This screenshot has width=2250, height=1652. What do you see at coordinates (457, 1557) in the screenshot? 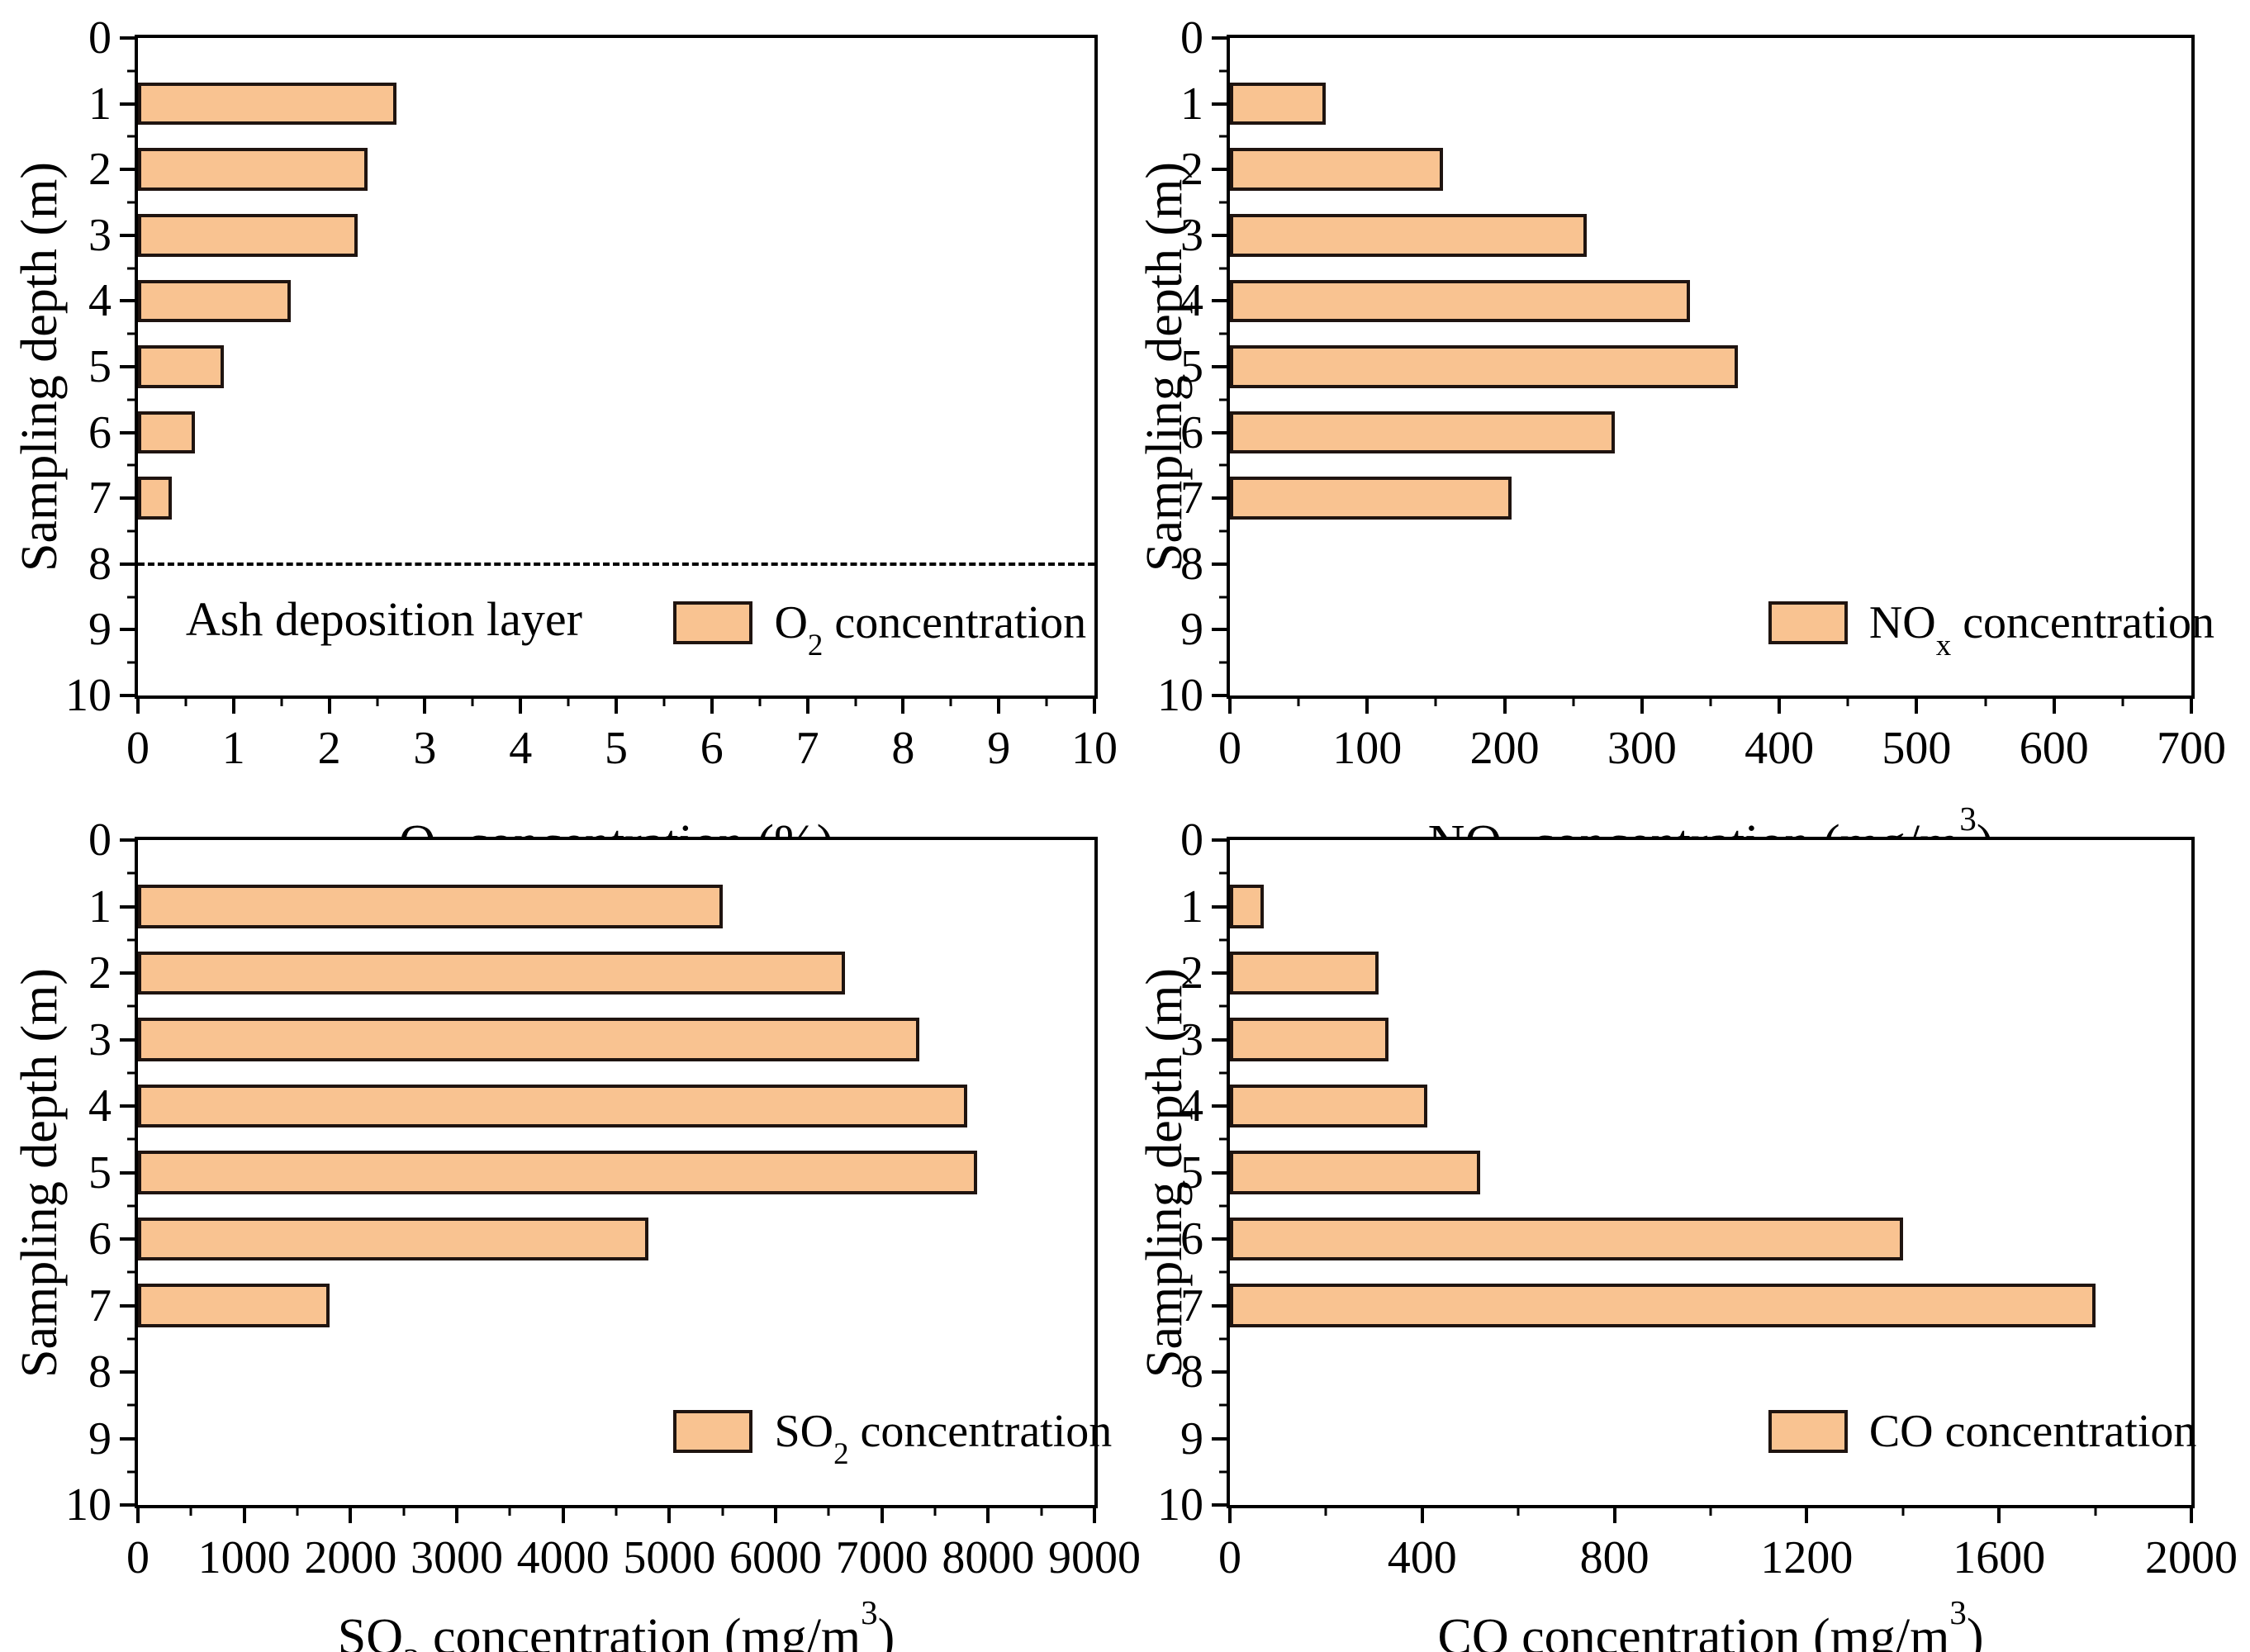
I see `x-tick-label: 3000` at bounding box center [457, 1557].